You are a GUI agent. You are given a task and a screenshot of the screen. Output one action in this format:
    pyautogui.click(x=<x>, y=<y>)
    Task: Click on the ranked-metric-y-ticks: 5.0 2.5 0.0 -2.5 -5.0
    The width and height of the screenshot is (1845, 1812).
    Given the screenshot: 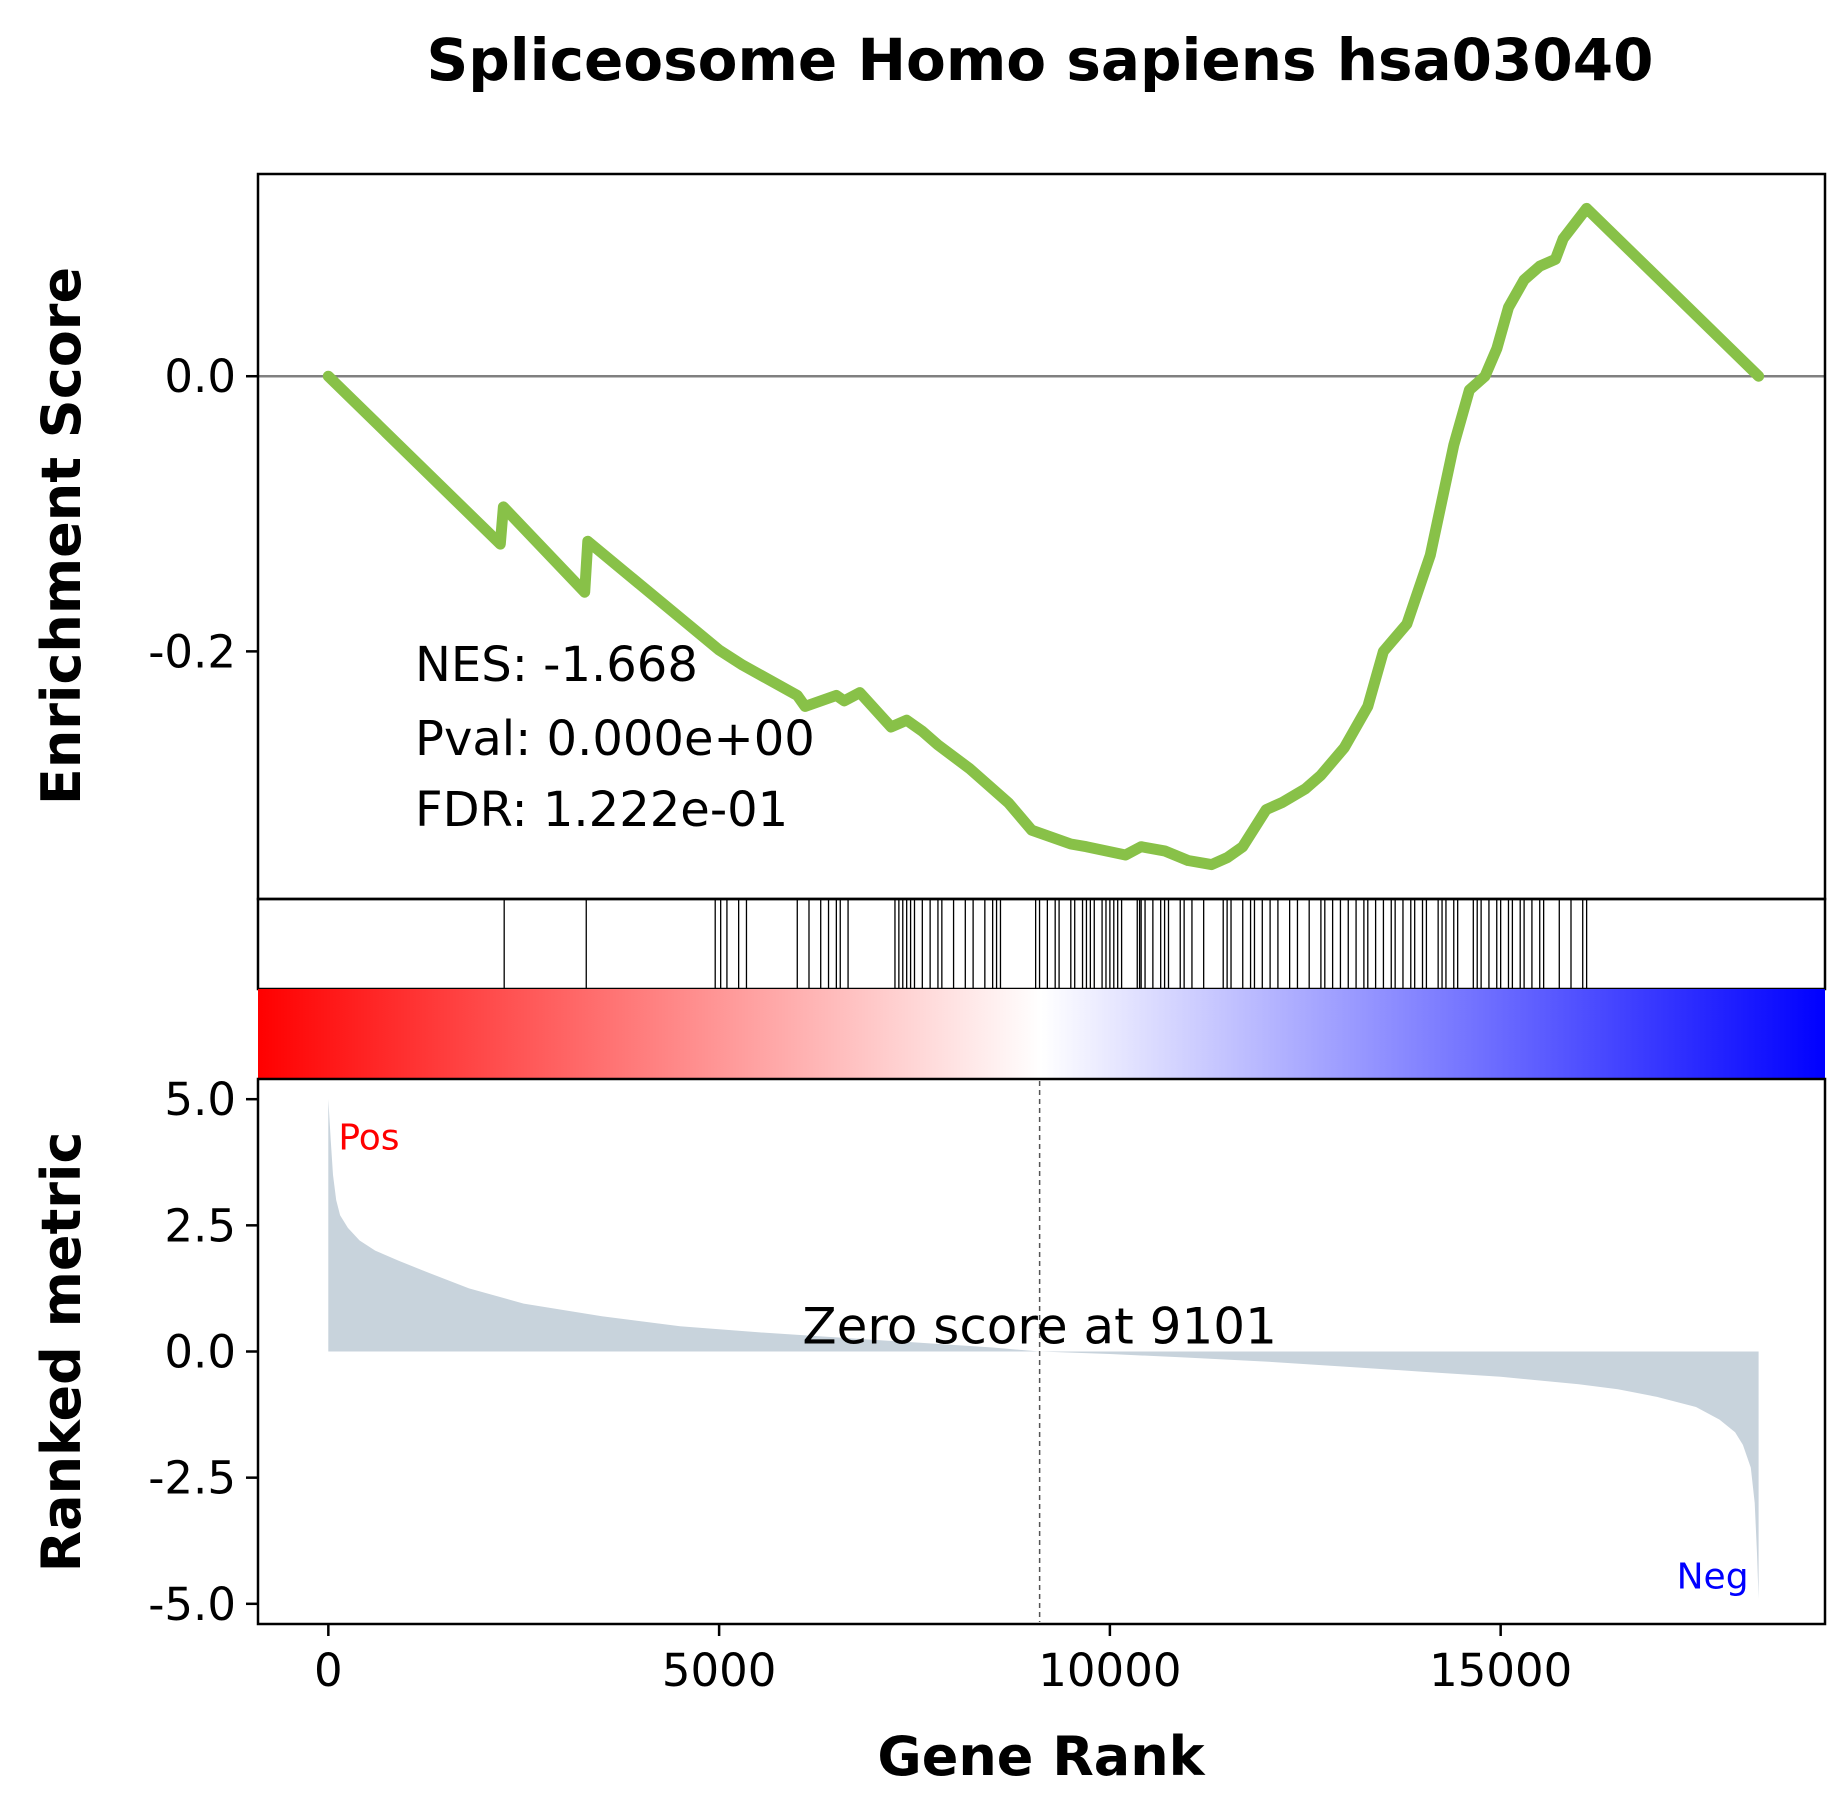 What is the action you would take?
    pyautogui.click(x=203, y=1352)
    